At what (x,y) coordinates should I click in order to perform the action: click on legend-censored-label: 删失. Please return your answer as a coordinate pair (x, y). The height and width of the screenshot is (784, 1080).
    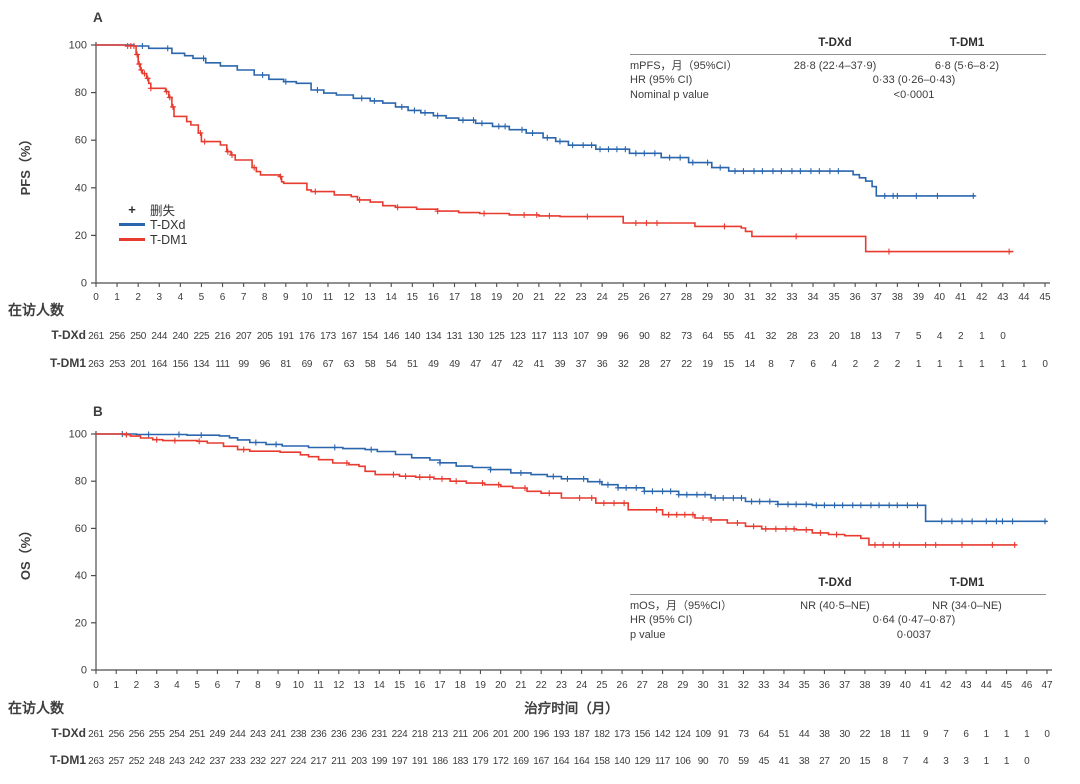
    Looking at the image, I should click on (163, 211).